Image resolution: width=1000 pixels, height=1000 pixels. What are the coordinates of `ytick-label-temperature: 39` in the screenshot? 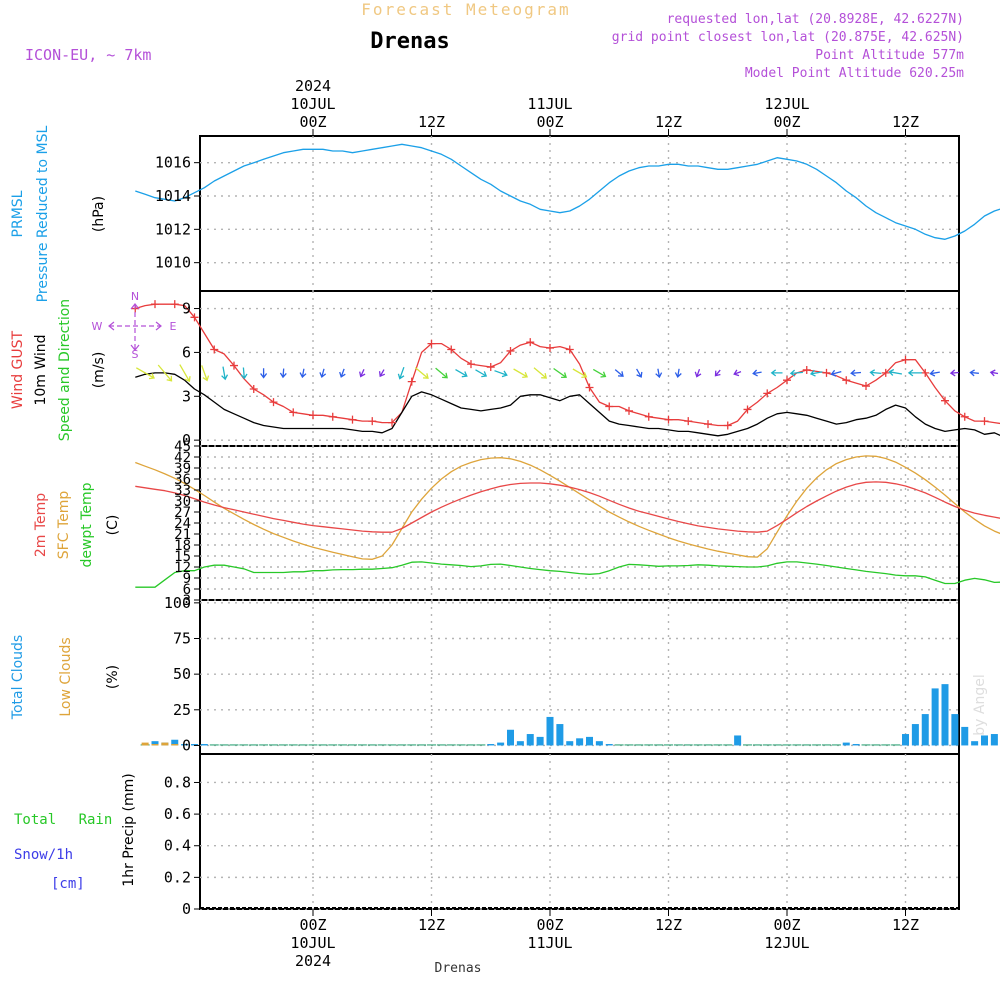 It's located at (182, 469).